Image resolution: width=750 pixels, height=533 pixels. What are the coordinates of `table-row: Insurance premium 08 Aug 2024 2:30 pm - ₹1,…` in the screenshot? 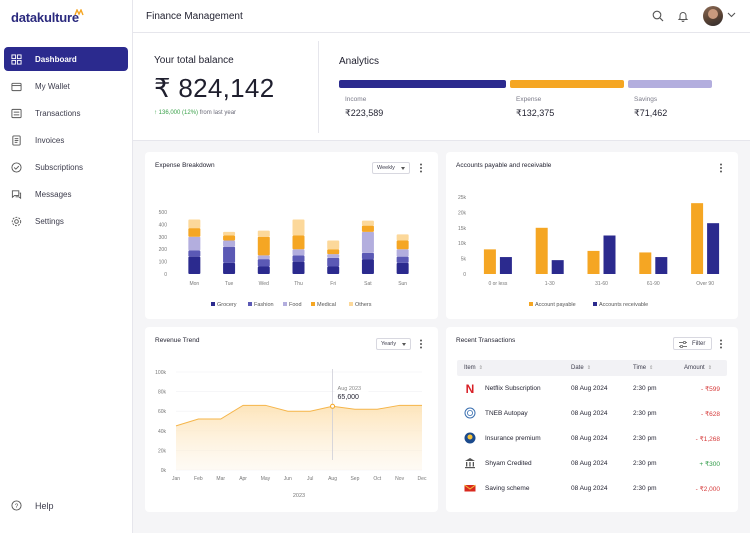 It's located at (592, 439).